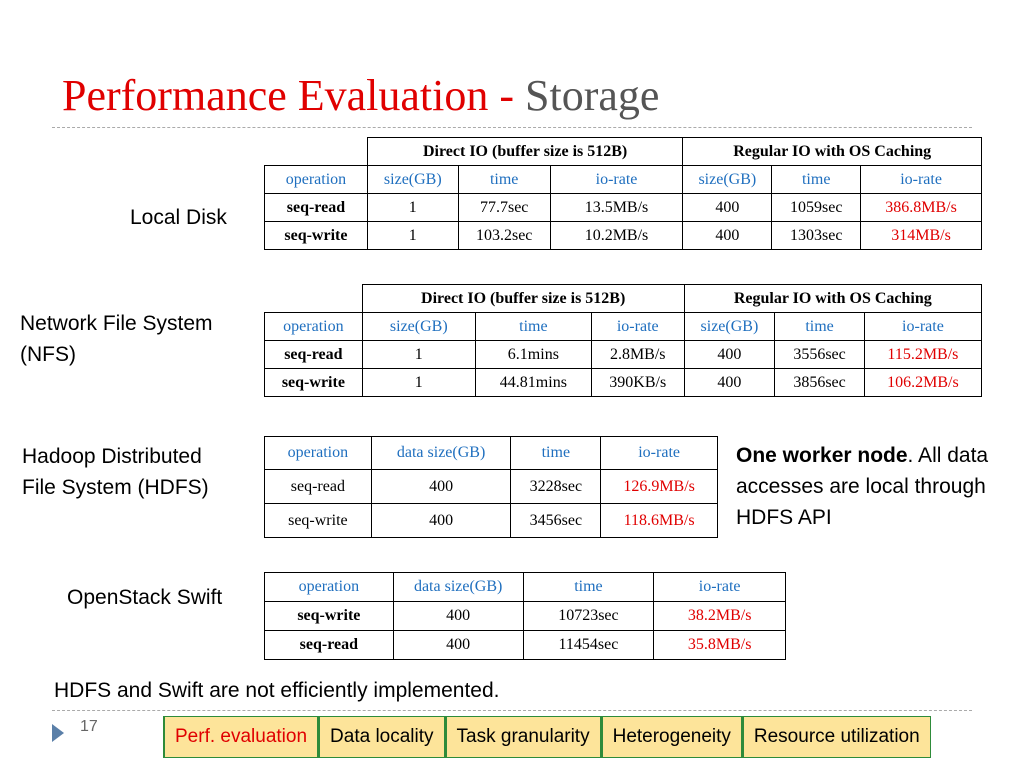  What do you see at coordinates (275, 95) in the screenshot?
I see `title-main: Performance Evaluation` at bounding box center [275, 95].